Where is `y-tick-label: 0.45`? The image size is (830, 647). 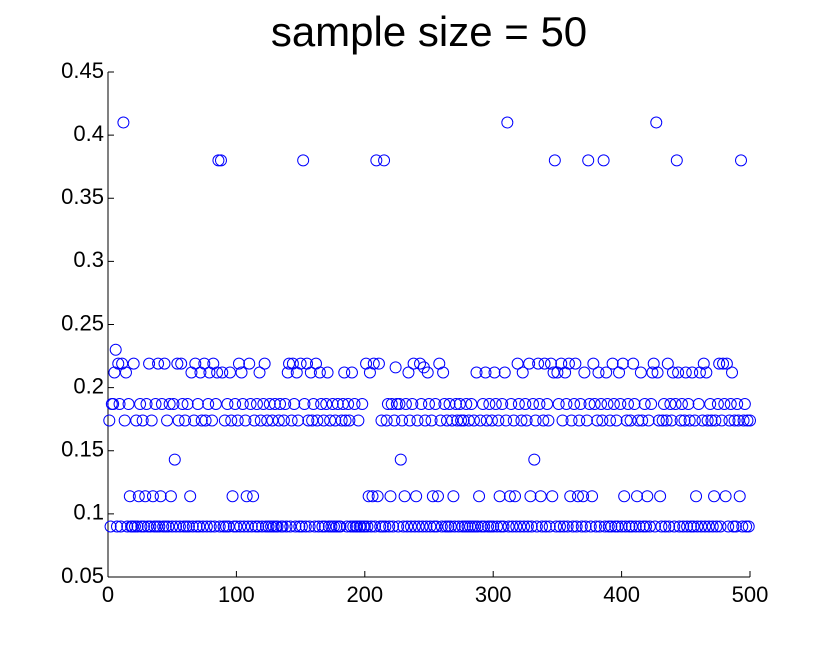 y-tick-label: 0.45 is located at coordinates (82, 70).